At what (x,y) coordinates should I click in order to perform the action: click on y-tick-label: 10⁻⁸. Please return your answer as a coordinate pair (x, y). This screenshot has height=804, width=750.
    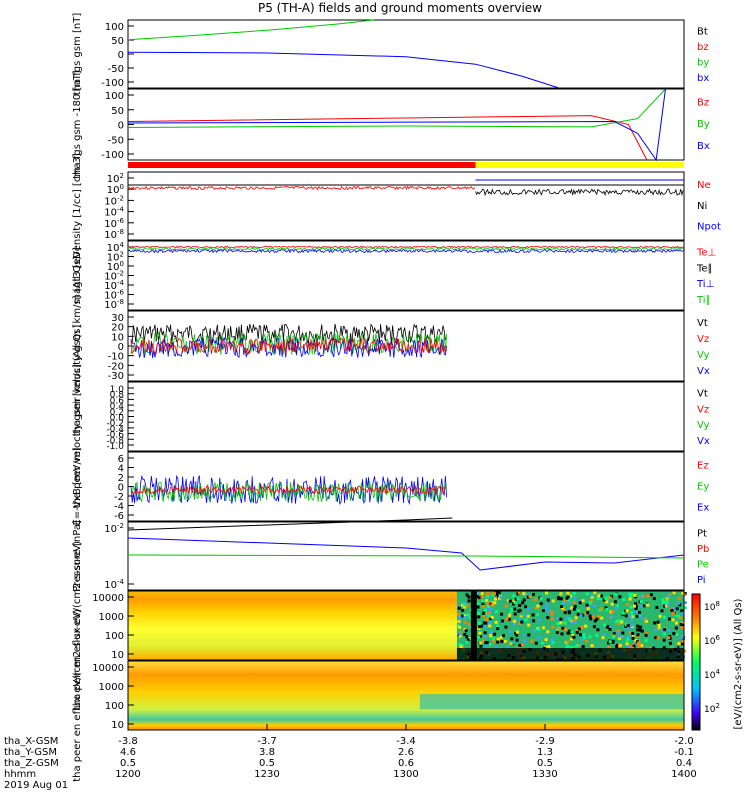
    Looking at the image, I should click on (114, 234).